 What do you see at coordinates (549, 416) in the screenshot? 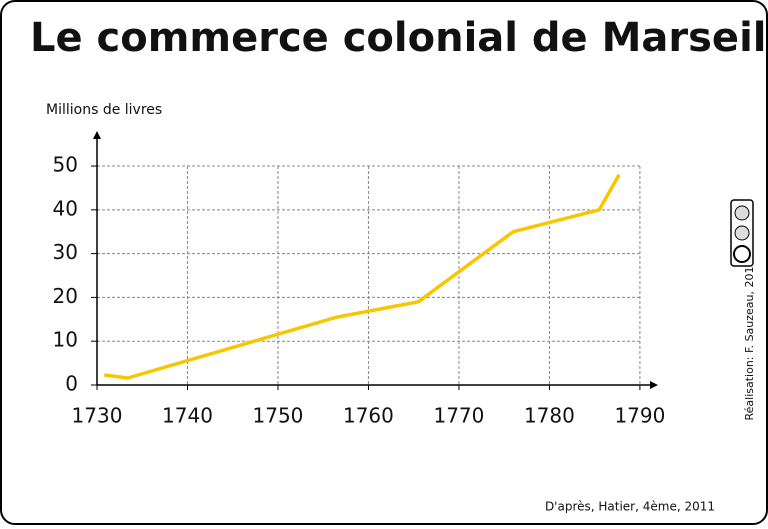
I see `x-tick-label: 1780` at bounding box center [549, 416].